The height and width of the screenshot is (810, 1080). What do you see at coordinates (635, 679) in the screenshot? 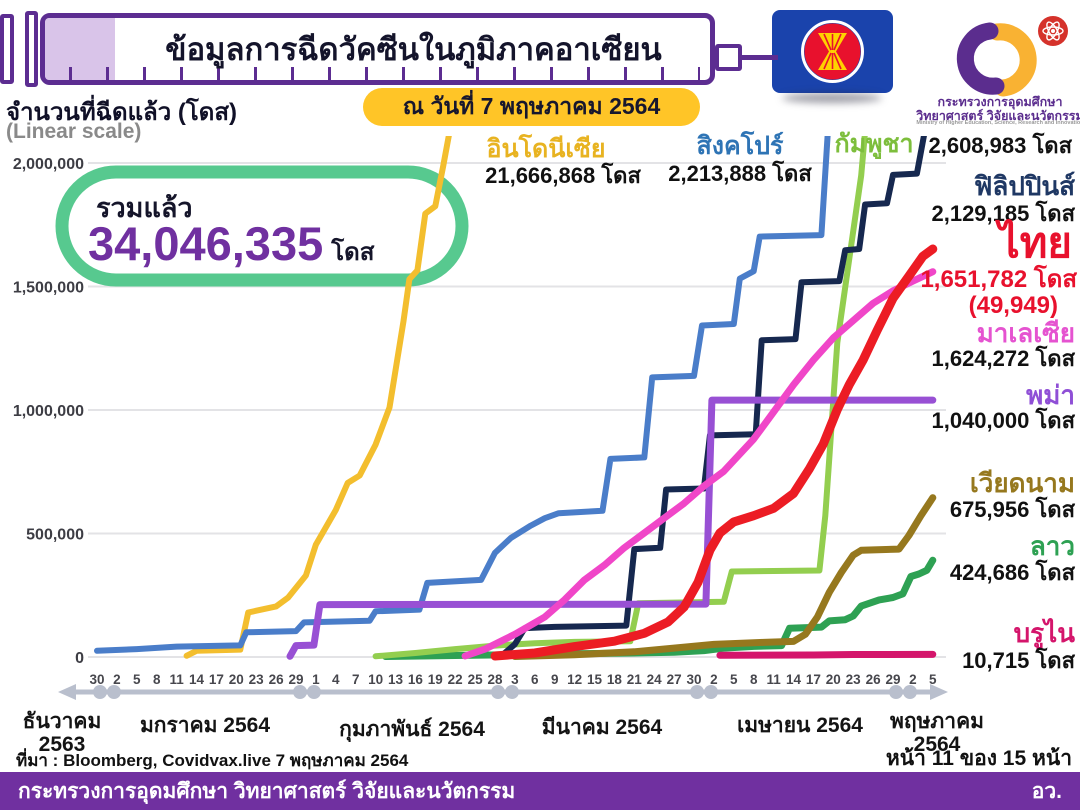
I see `x-tick-label: 21` at bounding box center [635, 679].